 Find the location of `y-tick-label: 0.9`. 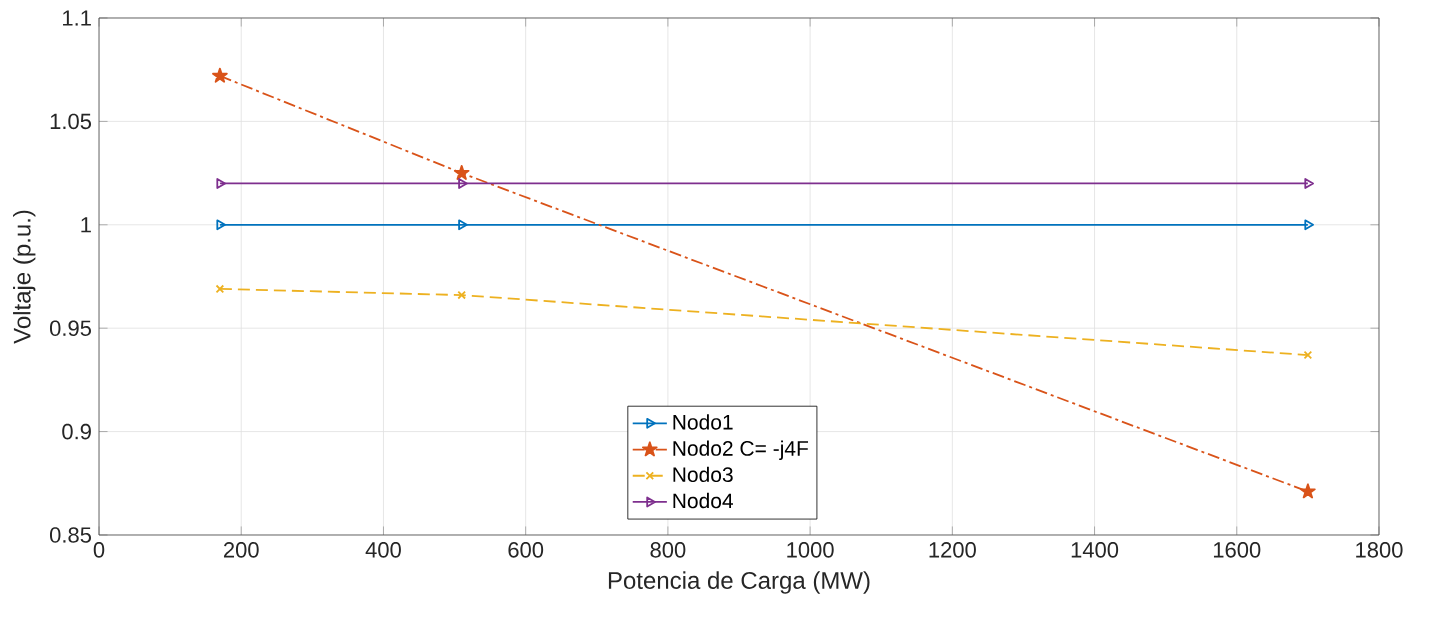

y-tick-label: 0.9 is located at coordinates (76, 431).